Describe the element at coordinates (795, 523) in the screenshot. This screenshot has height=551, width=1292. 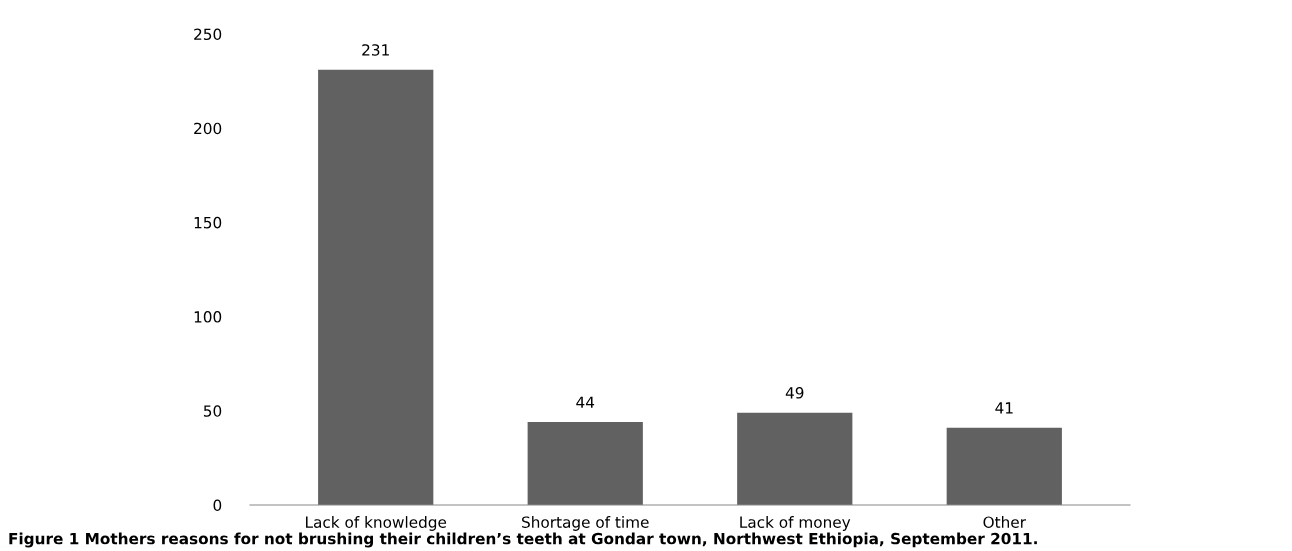
I see `x-tick-label: Lack of money` at that location.